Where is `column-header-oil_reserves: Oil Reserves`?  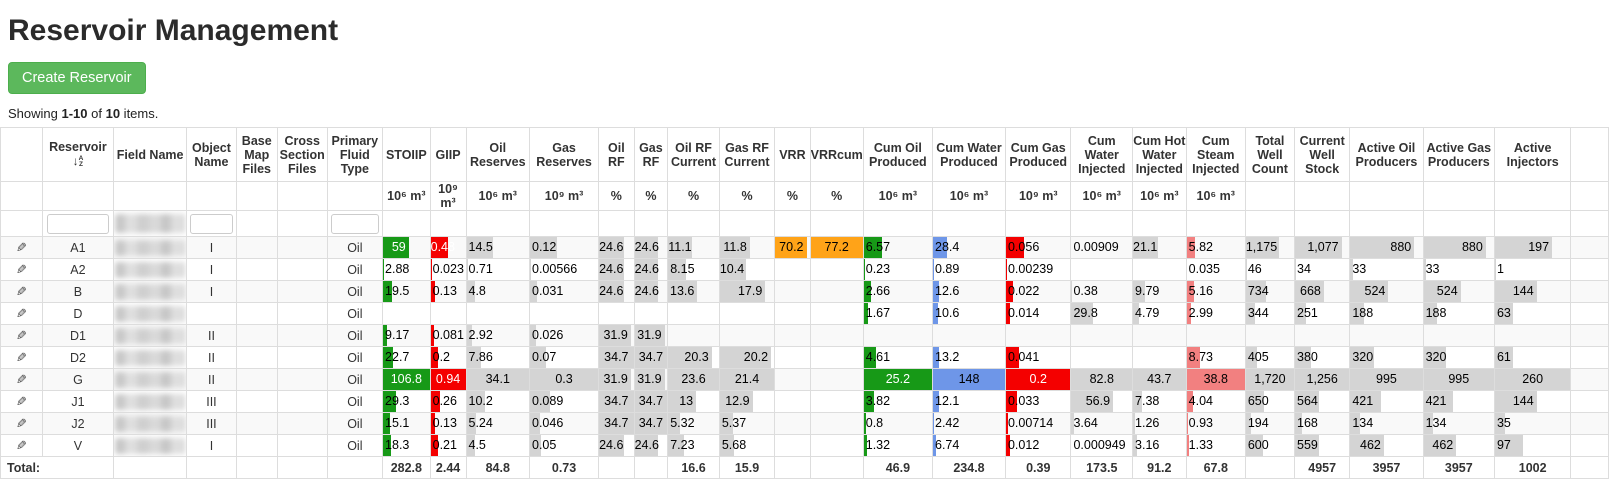 column-header-oil_reserves: Oil Reserves is located at coordinates (498, 155).